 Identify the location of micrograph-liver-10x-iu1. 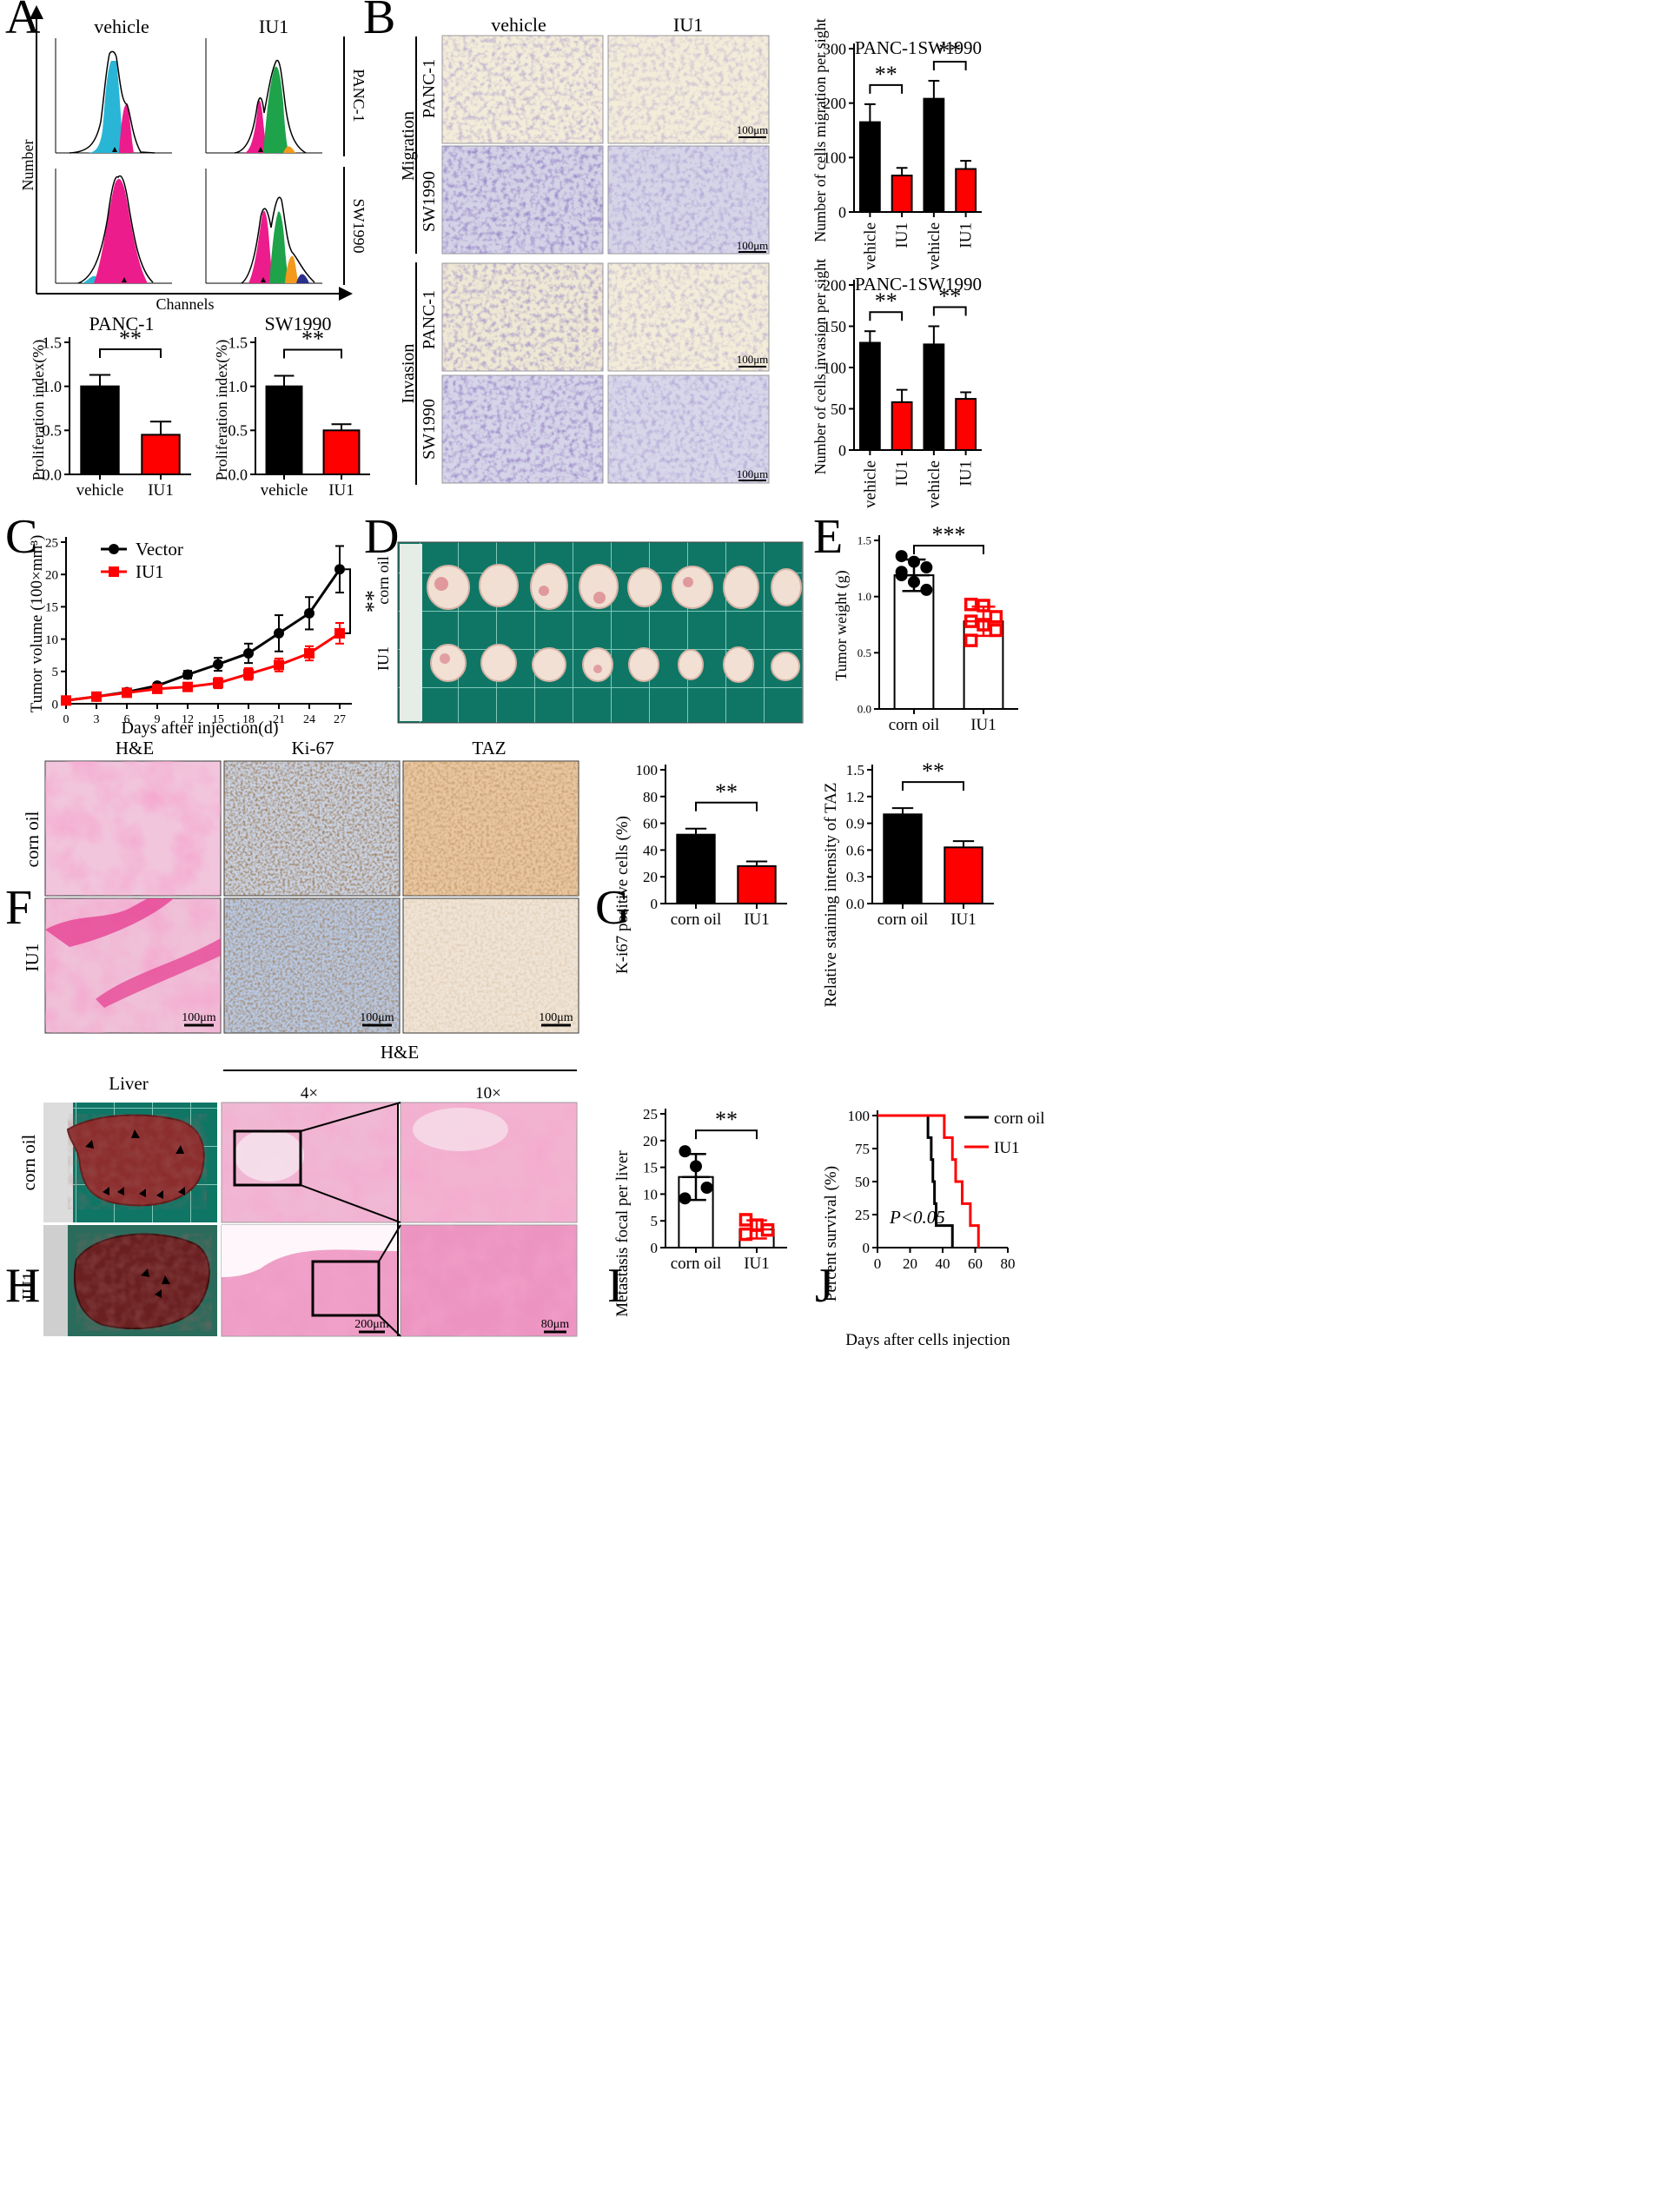
(489, 1280).